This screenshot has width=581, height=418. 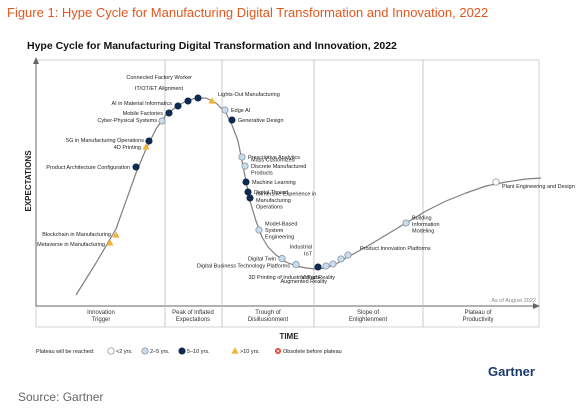 What do you see at coordinates (124, 352) in the screenshot?
I see `legend-label-lt2: <2 yrs.` at bounding box center [124, 352].